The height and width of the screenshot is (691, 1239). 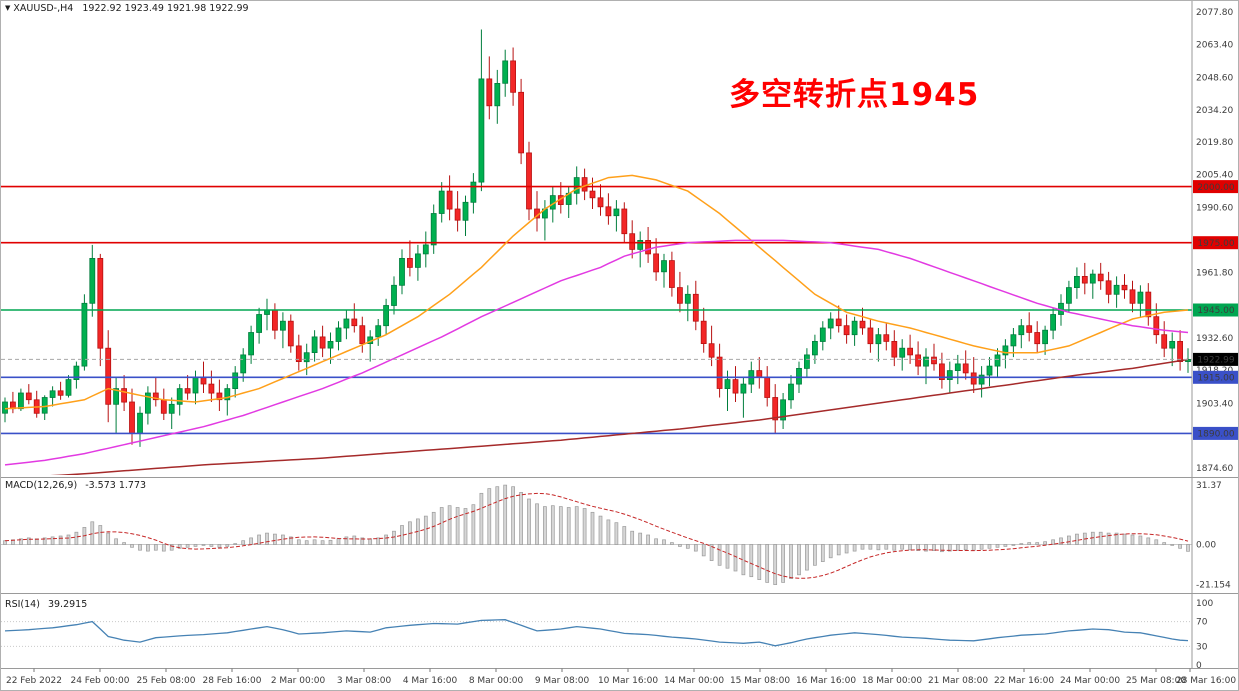 What do you see at coordinates (1215, 435) in the screenshot?
I see `svg-text: 1890.00` at bounding box center [1215, 435].